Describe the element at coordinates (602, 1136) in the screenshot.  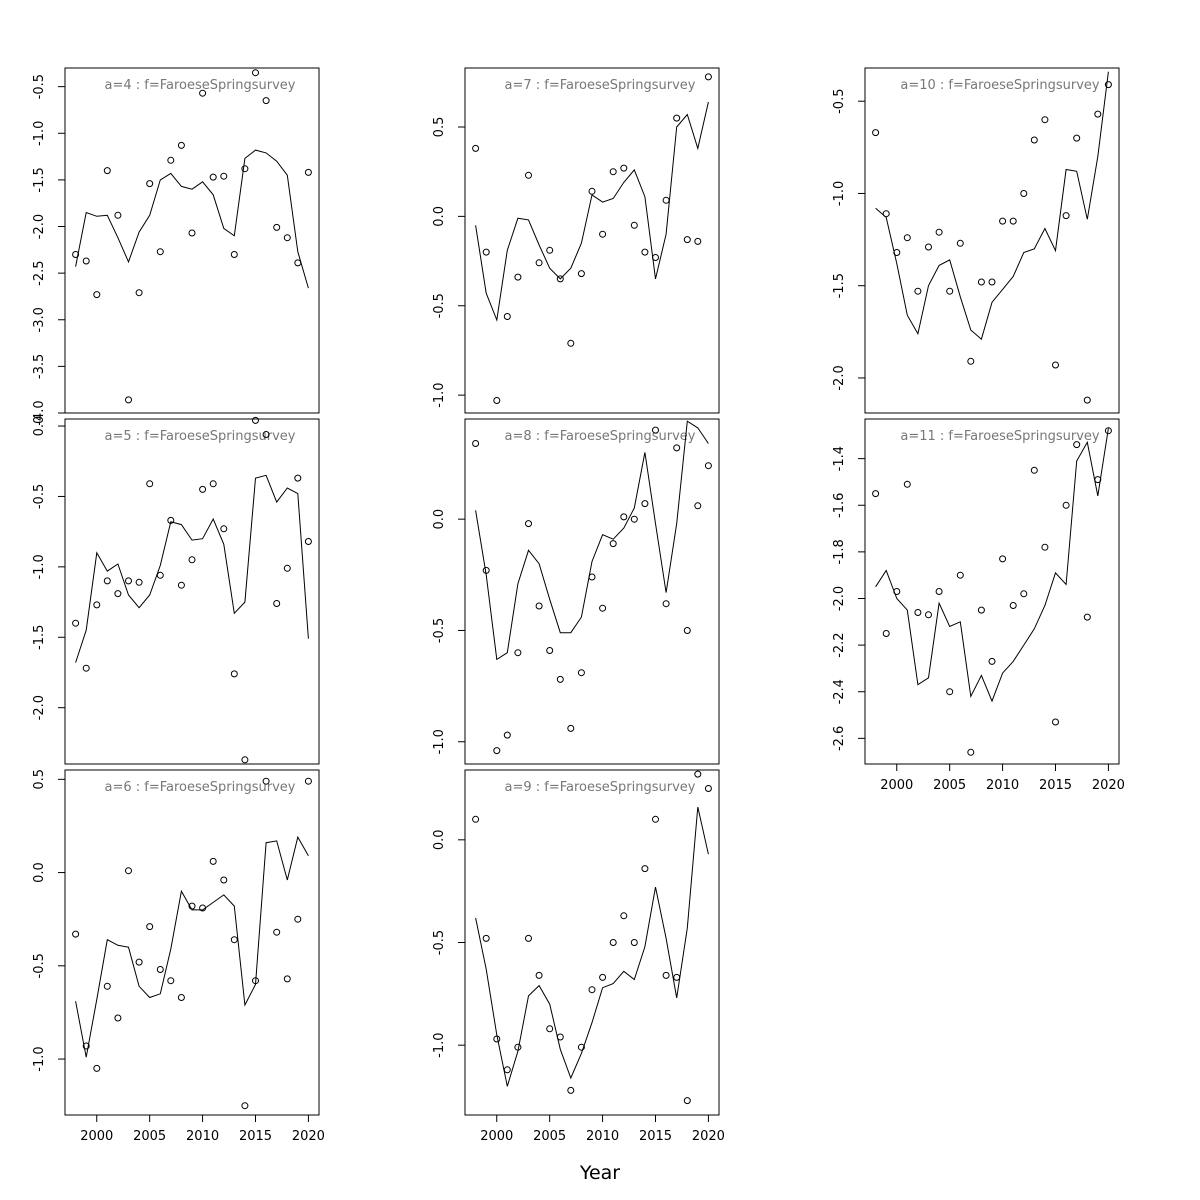
I see `x-tick-label: 2010` at that location.